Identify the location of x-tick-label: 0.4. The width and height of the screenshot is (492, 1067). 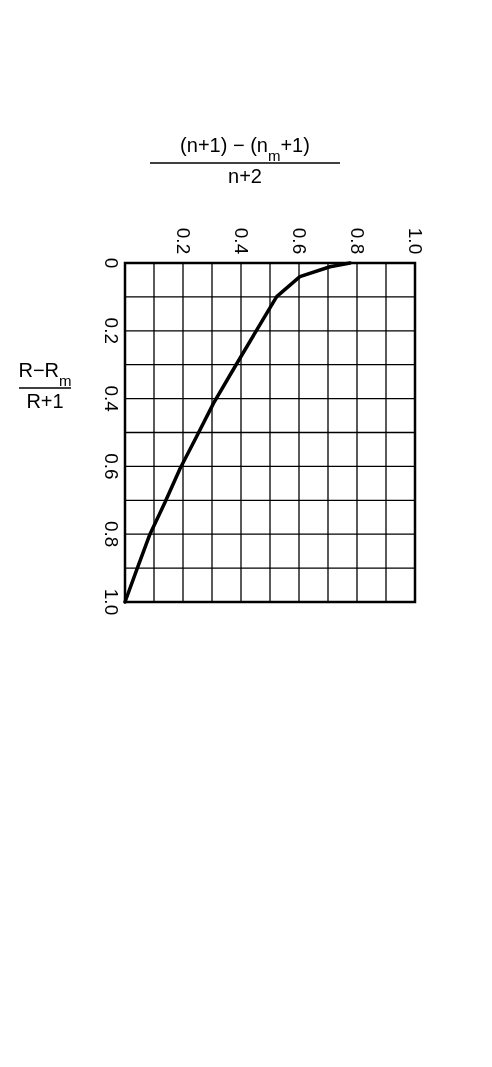
(241, 241).